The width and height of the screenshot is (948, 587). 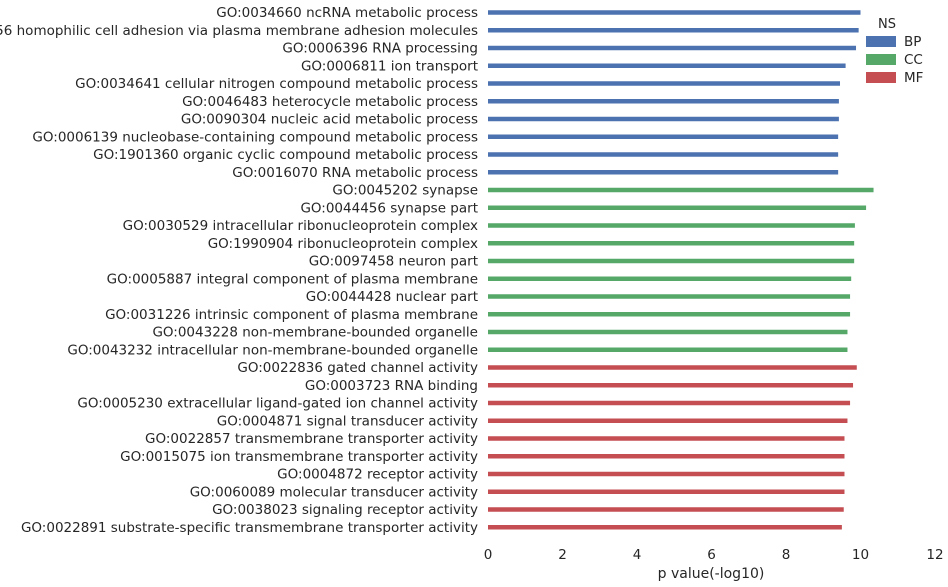 I want to click on category-label: GO:0004872 receptor activity, so click(x=377, y=475).